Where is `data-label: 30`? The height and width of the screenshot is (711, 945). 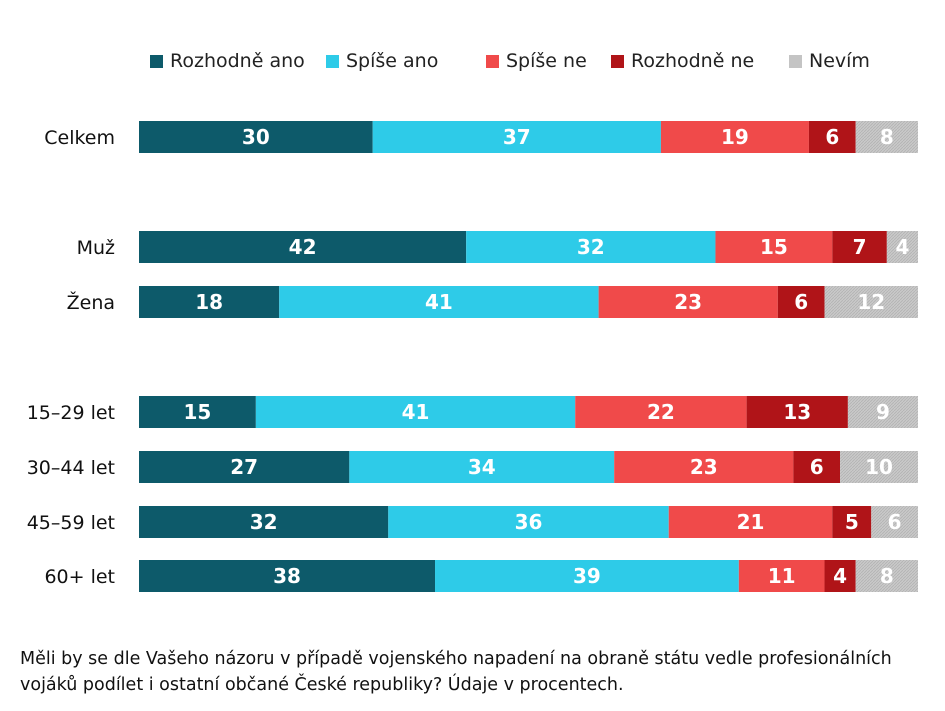
data-label: 30 is located at coordinates (256, 137).